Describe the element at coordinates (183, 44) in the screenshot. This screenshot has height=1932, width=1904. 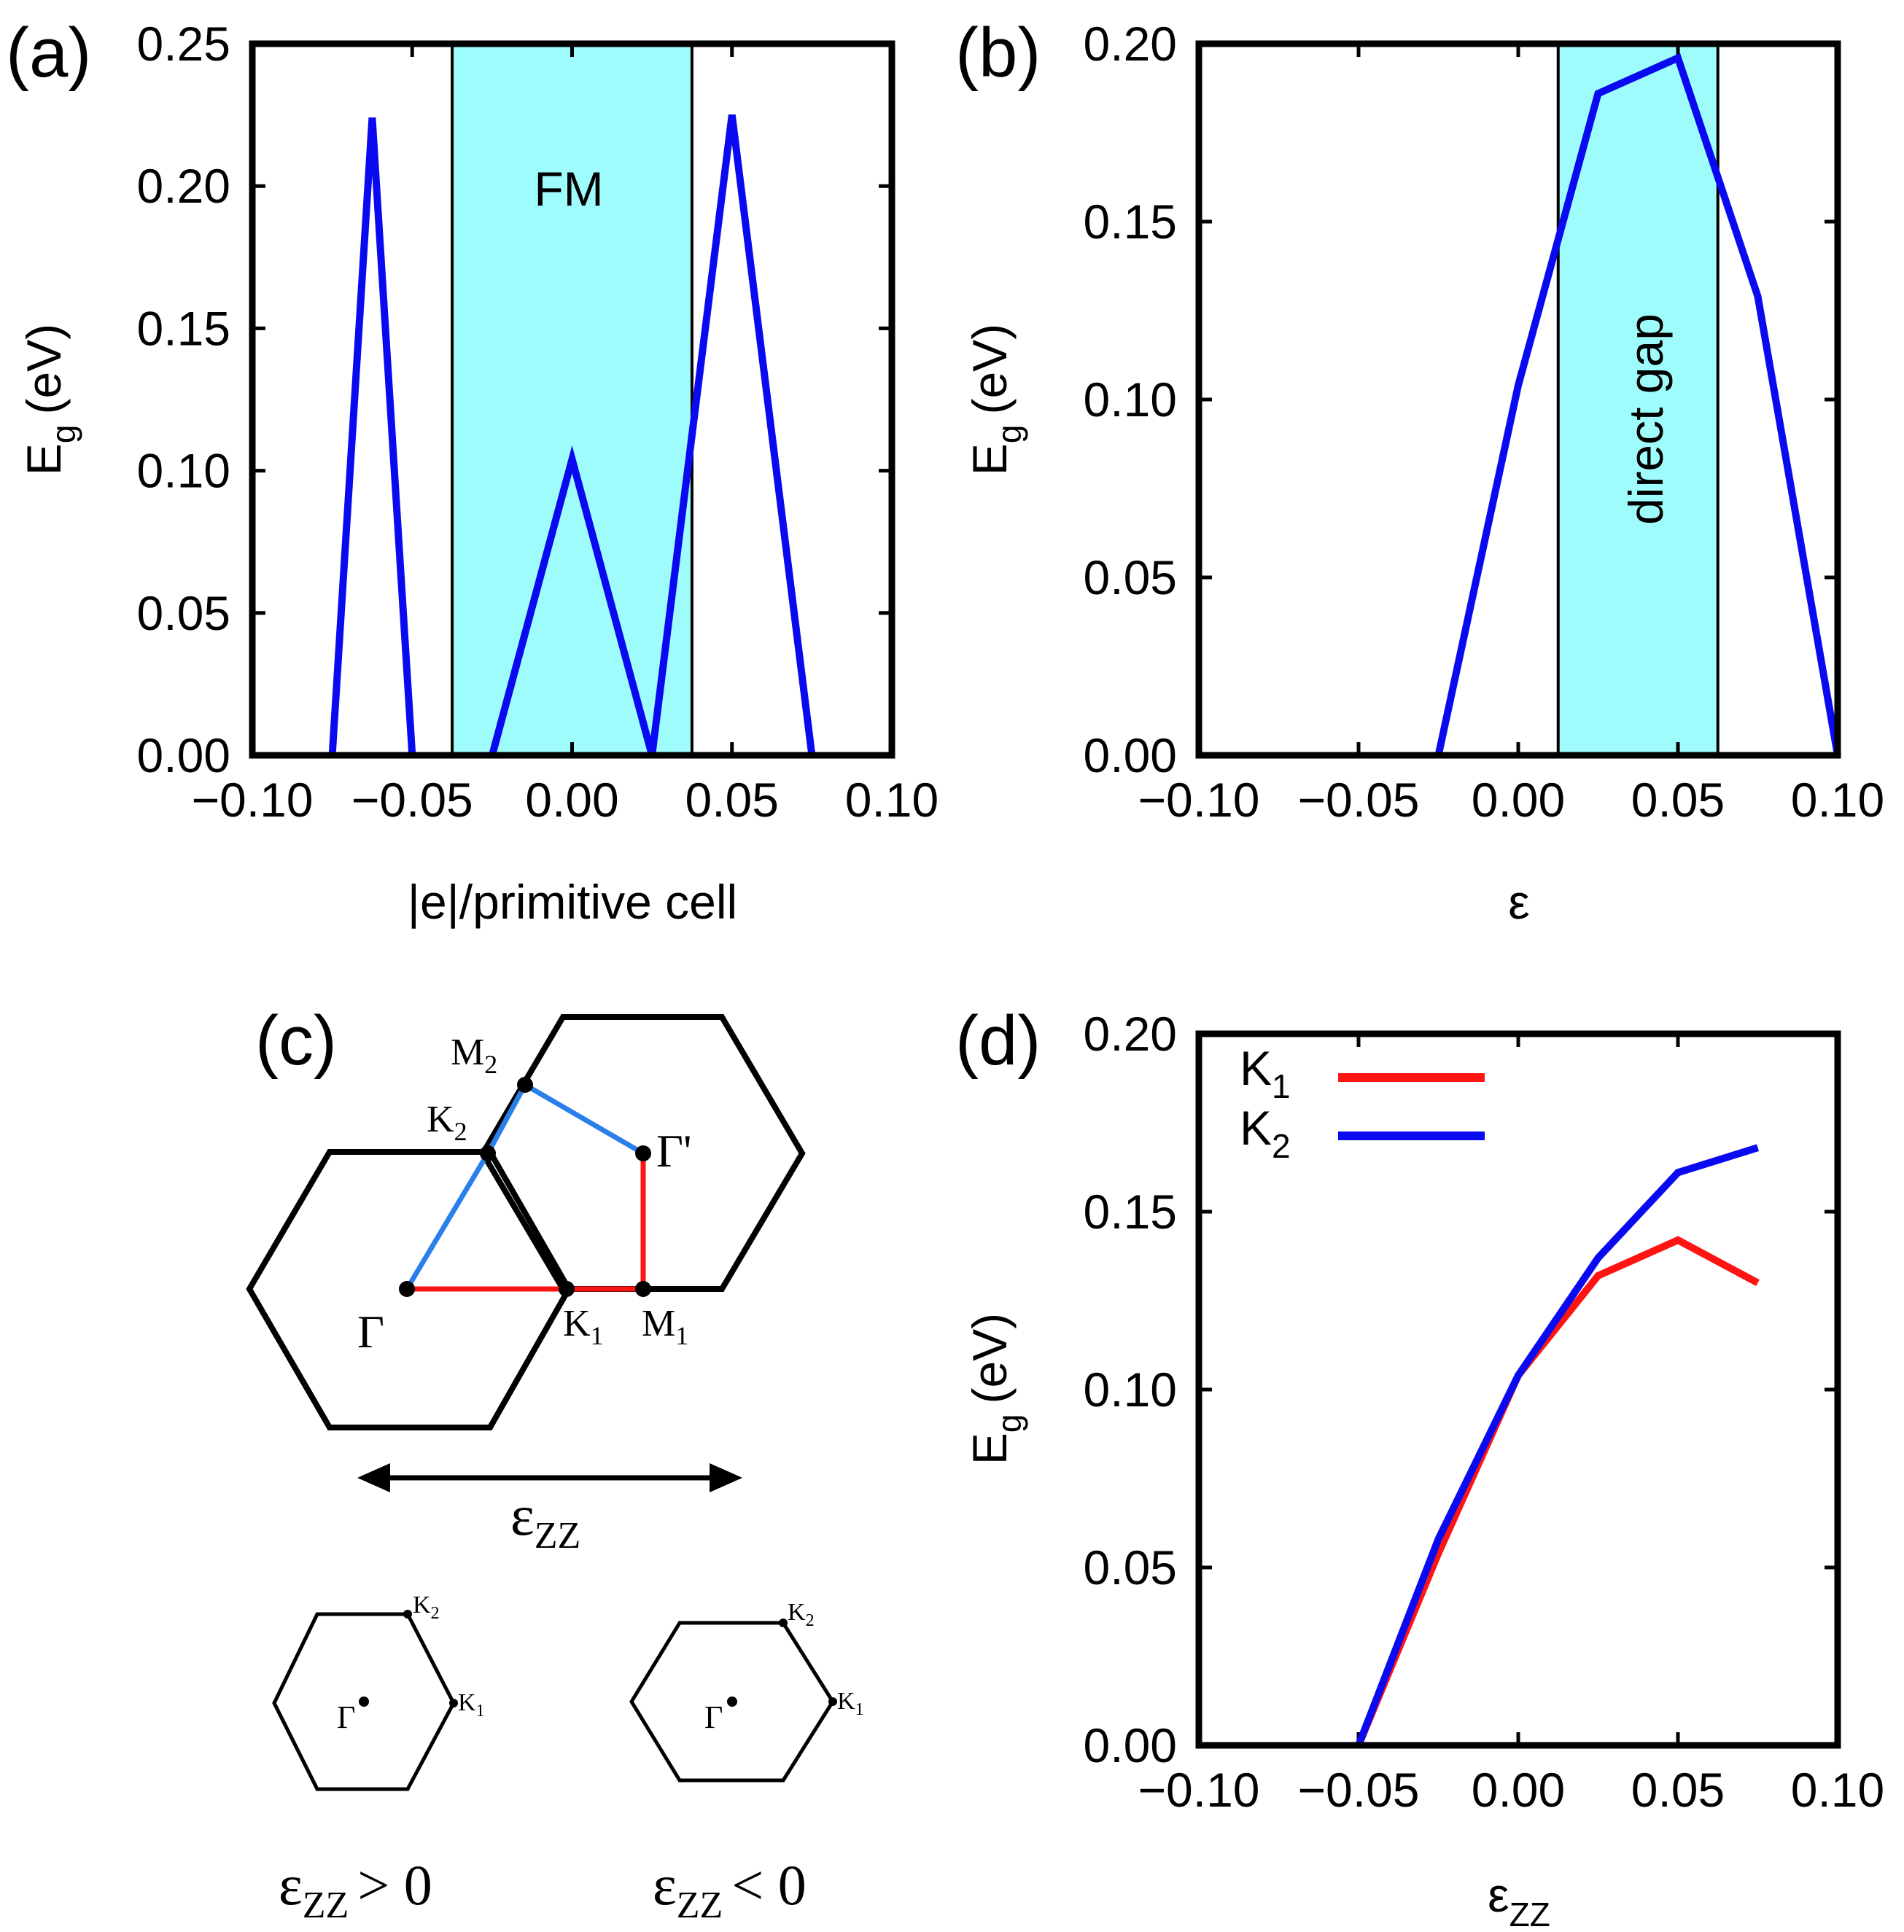
I see `y-tick-label: 0.25` at that location.